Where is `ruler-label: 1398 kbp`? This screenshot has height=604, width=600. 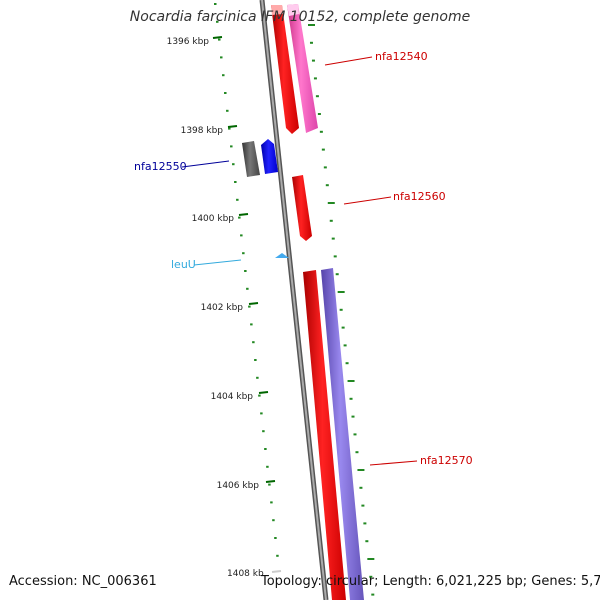 ruler-label: 1398 kbp is located at coordinates (202, 131).